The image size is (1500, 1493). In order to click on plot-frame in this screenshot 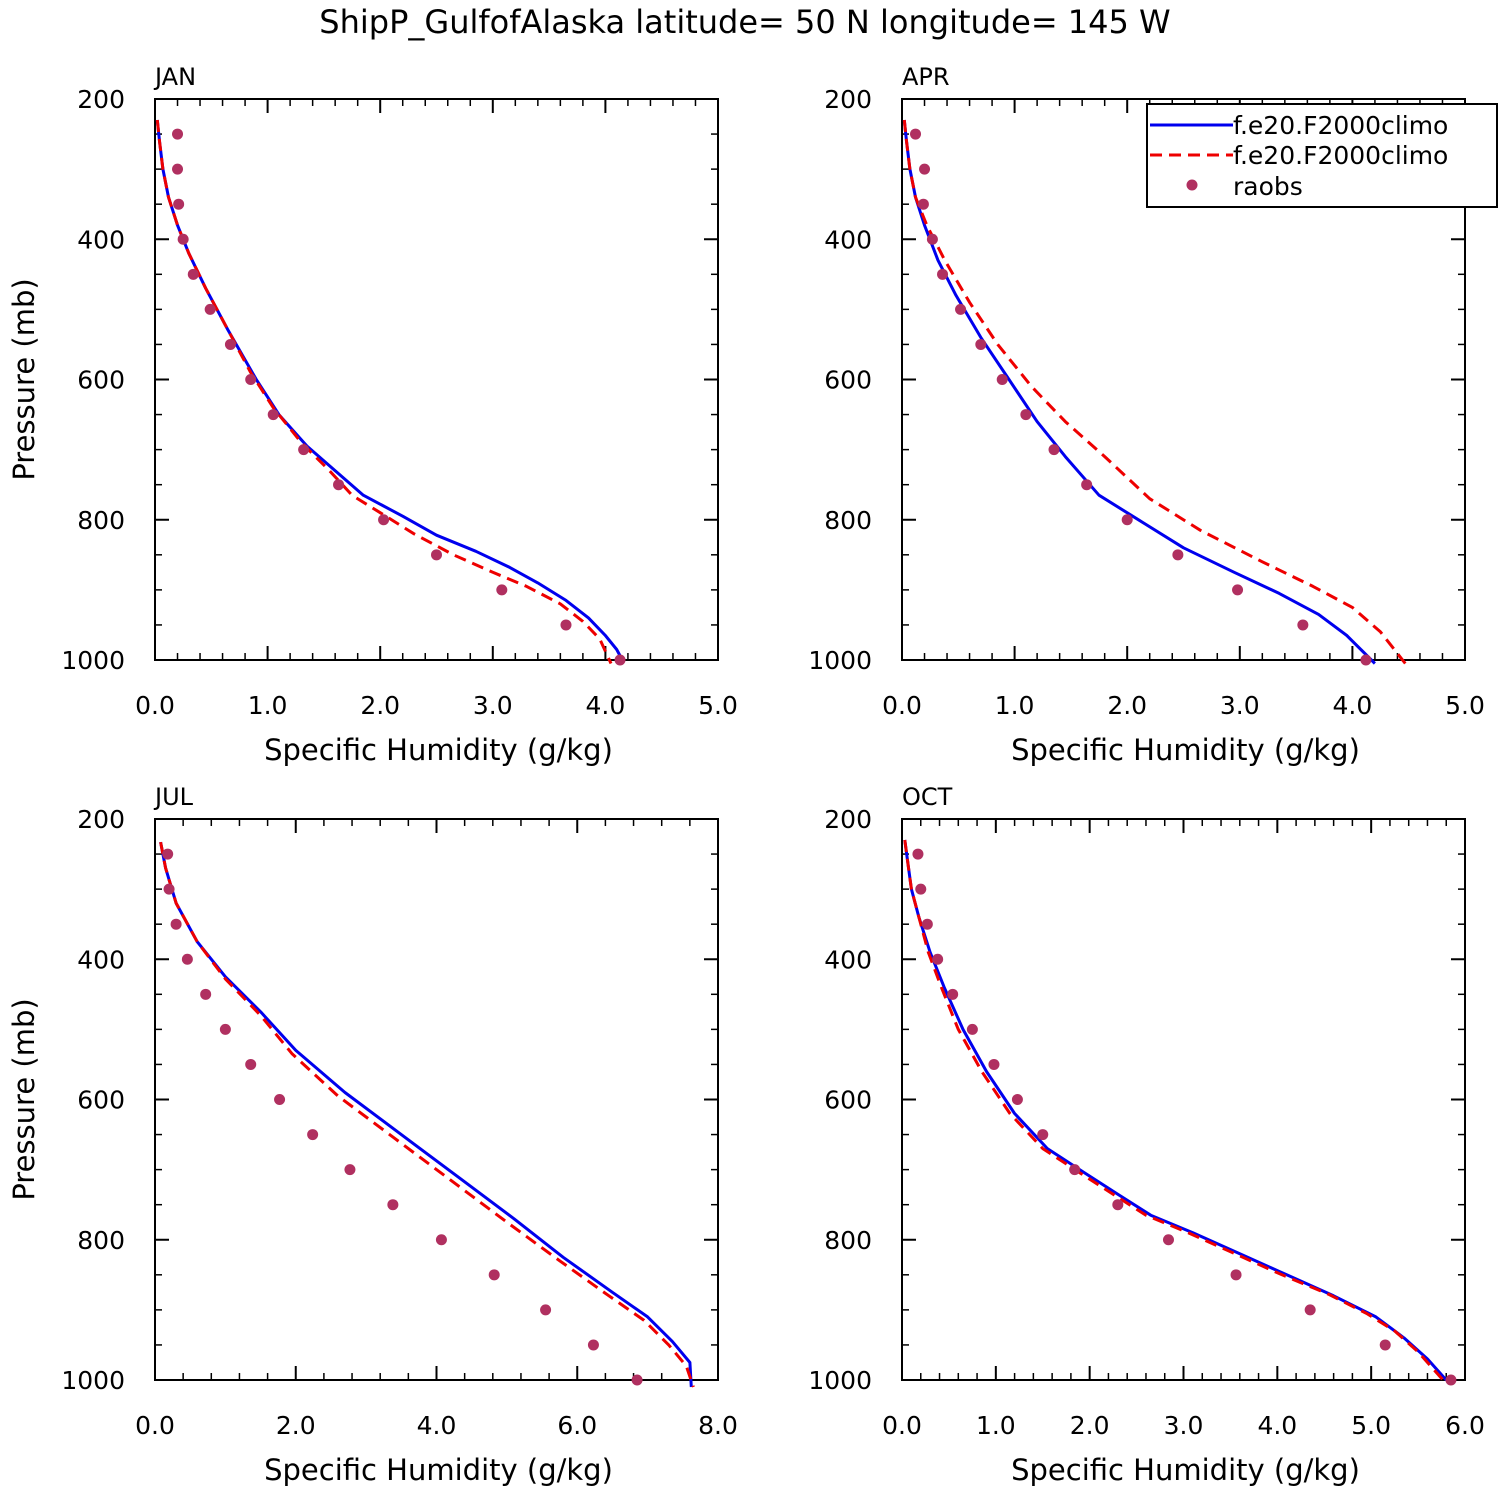, I will do `click(436, 379)`.